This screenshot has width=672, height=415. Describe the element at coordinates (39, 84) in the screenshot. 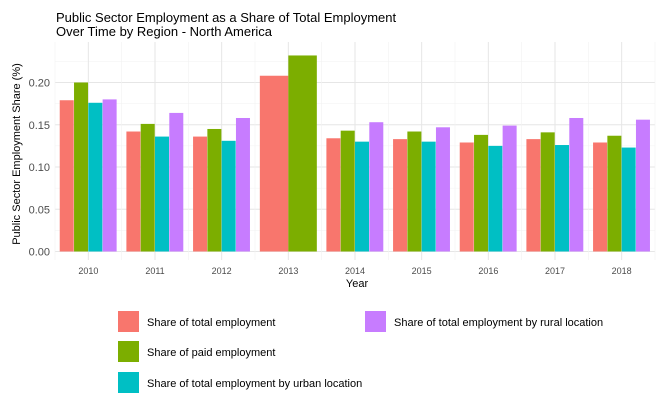

I see `y-tick-label: 0.20` at that location.